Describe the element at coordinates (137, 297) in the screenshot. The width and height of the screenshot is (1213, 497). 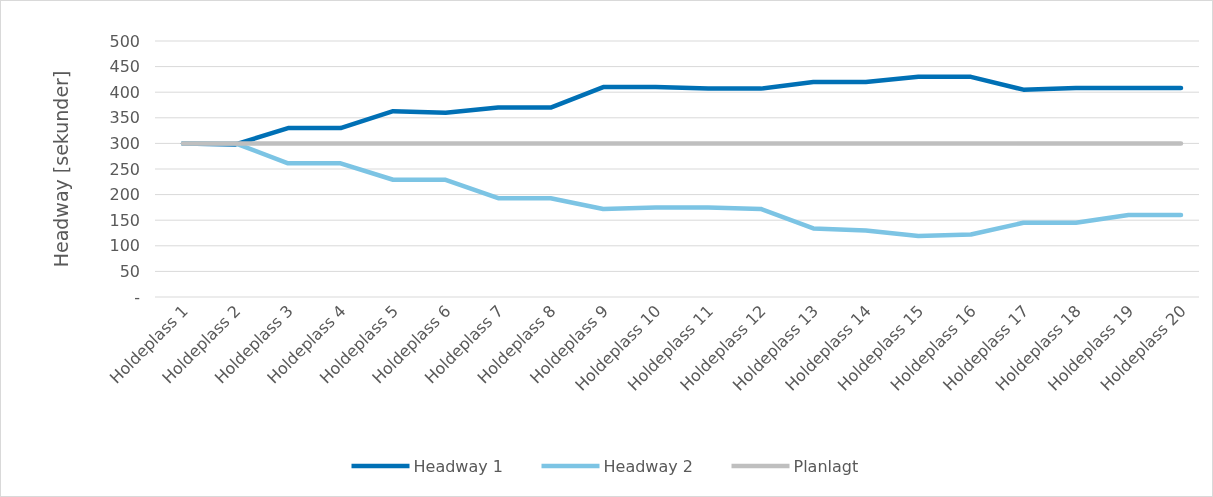
I see `y-tick-label: -` at that location.